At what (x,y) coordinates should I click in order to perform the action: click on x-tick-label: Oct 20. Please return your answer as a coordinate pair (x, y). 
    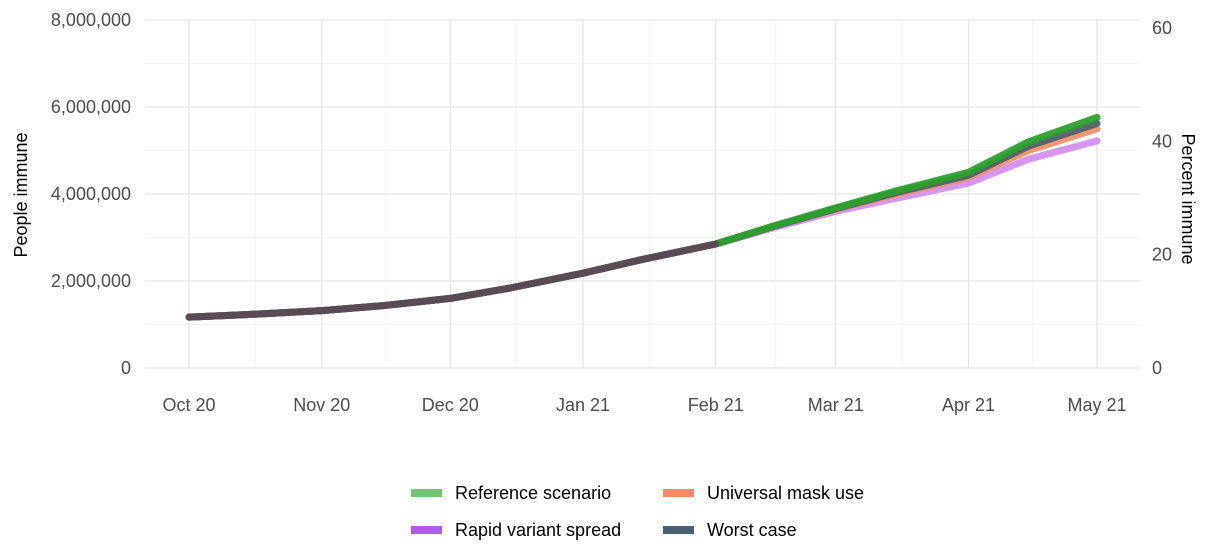
    Looking at the image, I should click on (188, 405).